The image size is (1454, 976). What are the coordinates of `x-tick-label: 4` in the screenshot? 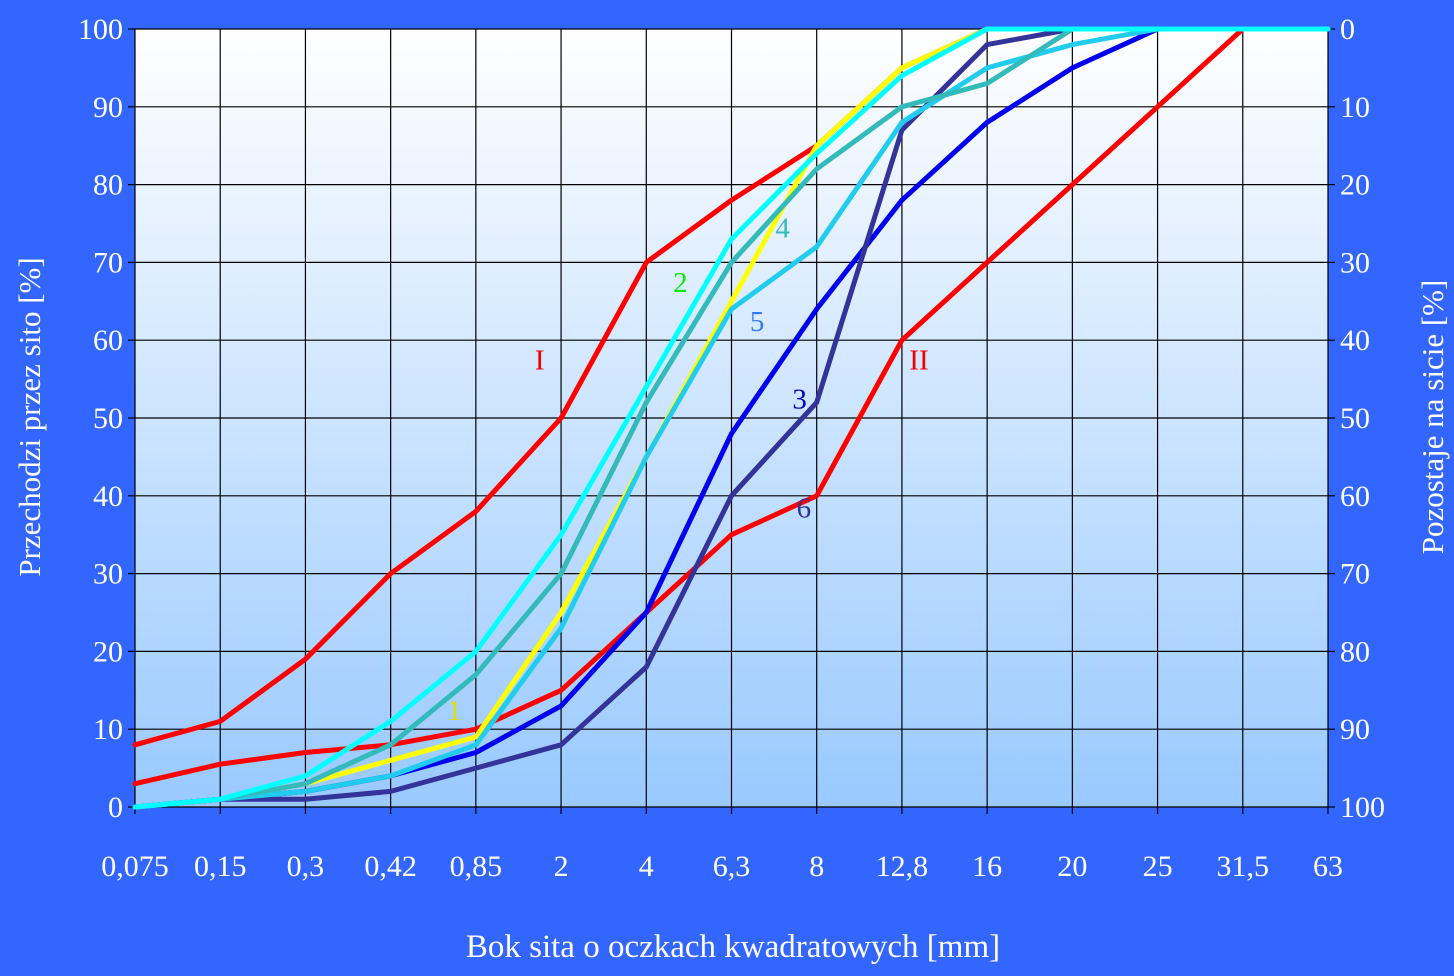 It's located at (646, 866).